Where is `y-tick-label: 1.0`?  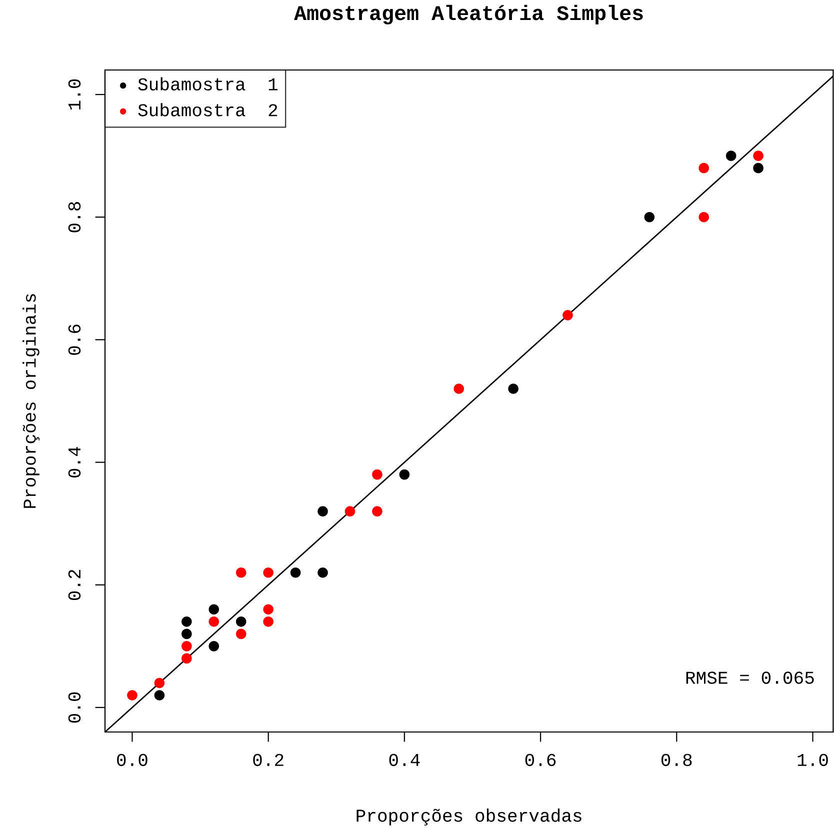 y-tick-label: 1.0 is located at coordinates (74, 94).